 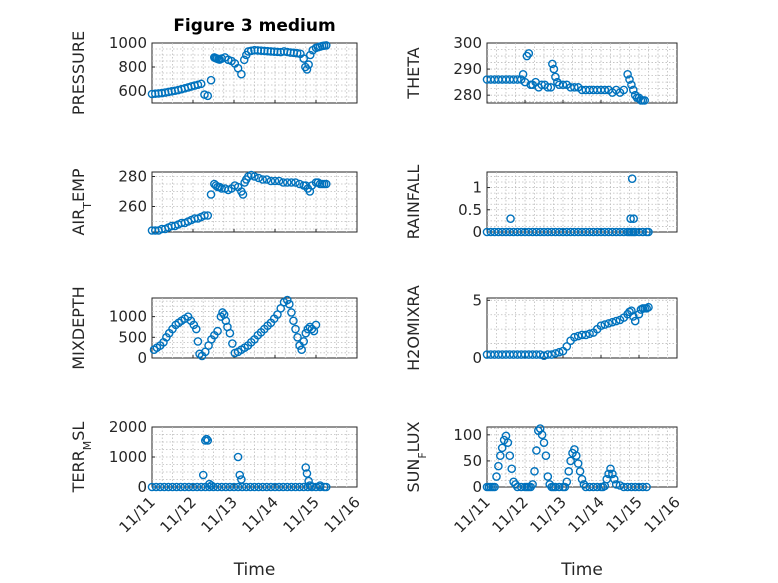 What do you see at coordinates (467, 95) in the screenshot?
I see `y-tick-label: 280` at bounding box center [467, 95].